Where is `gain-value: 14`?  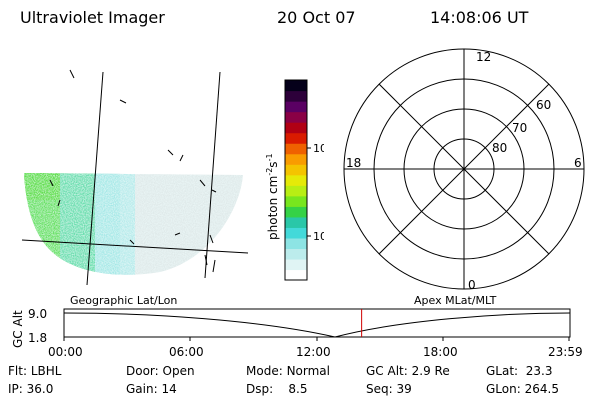
gain-value: 14 is located at coordinates (169, 389).